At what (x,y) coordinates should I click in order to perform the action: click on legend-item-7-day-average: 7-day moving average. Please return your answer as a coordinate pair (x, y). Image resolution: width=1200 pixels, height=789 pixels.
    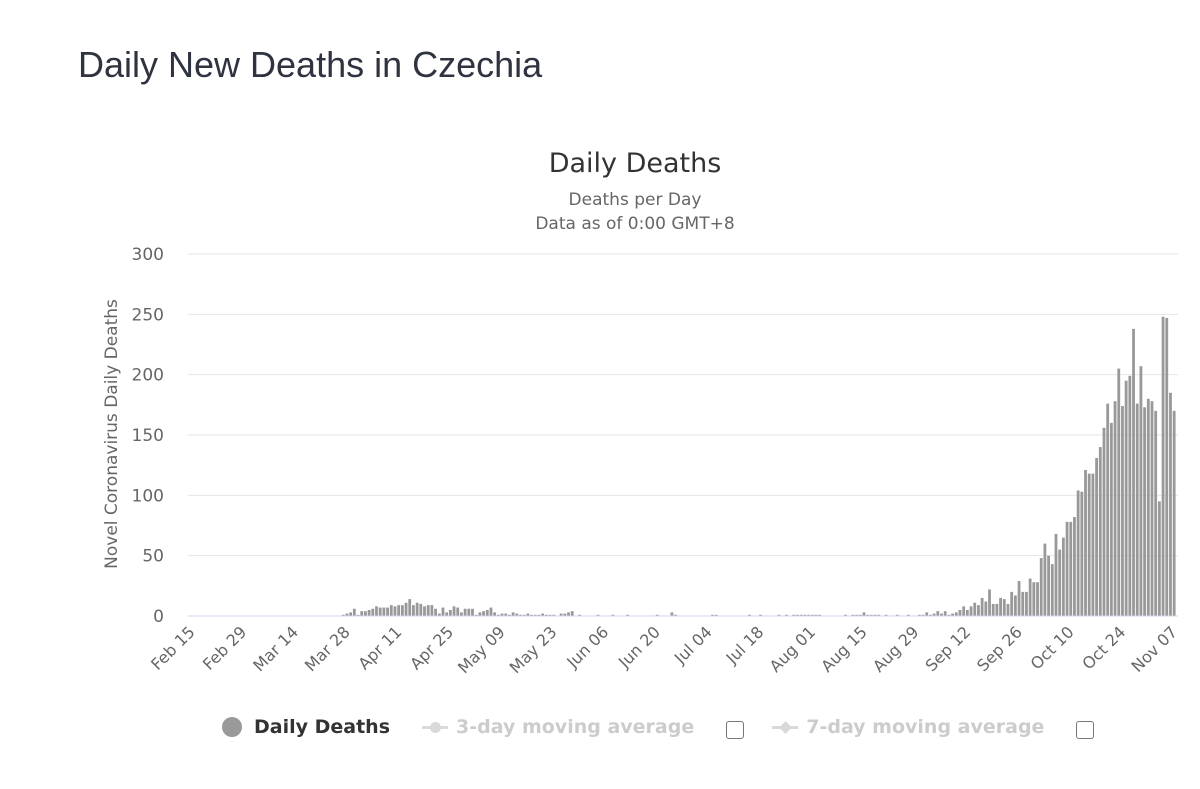
    Looking at the image, I should click on (908, 727).